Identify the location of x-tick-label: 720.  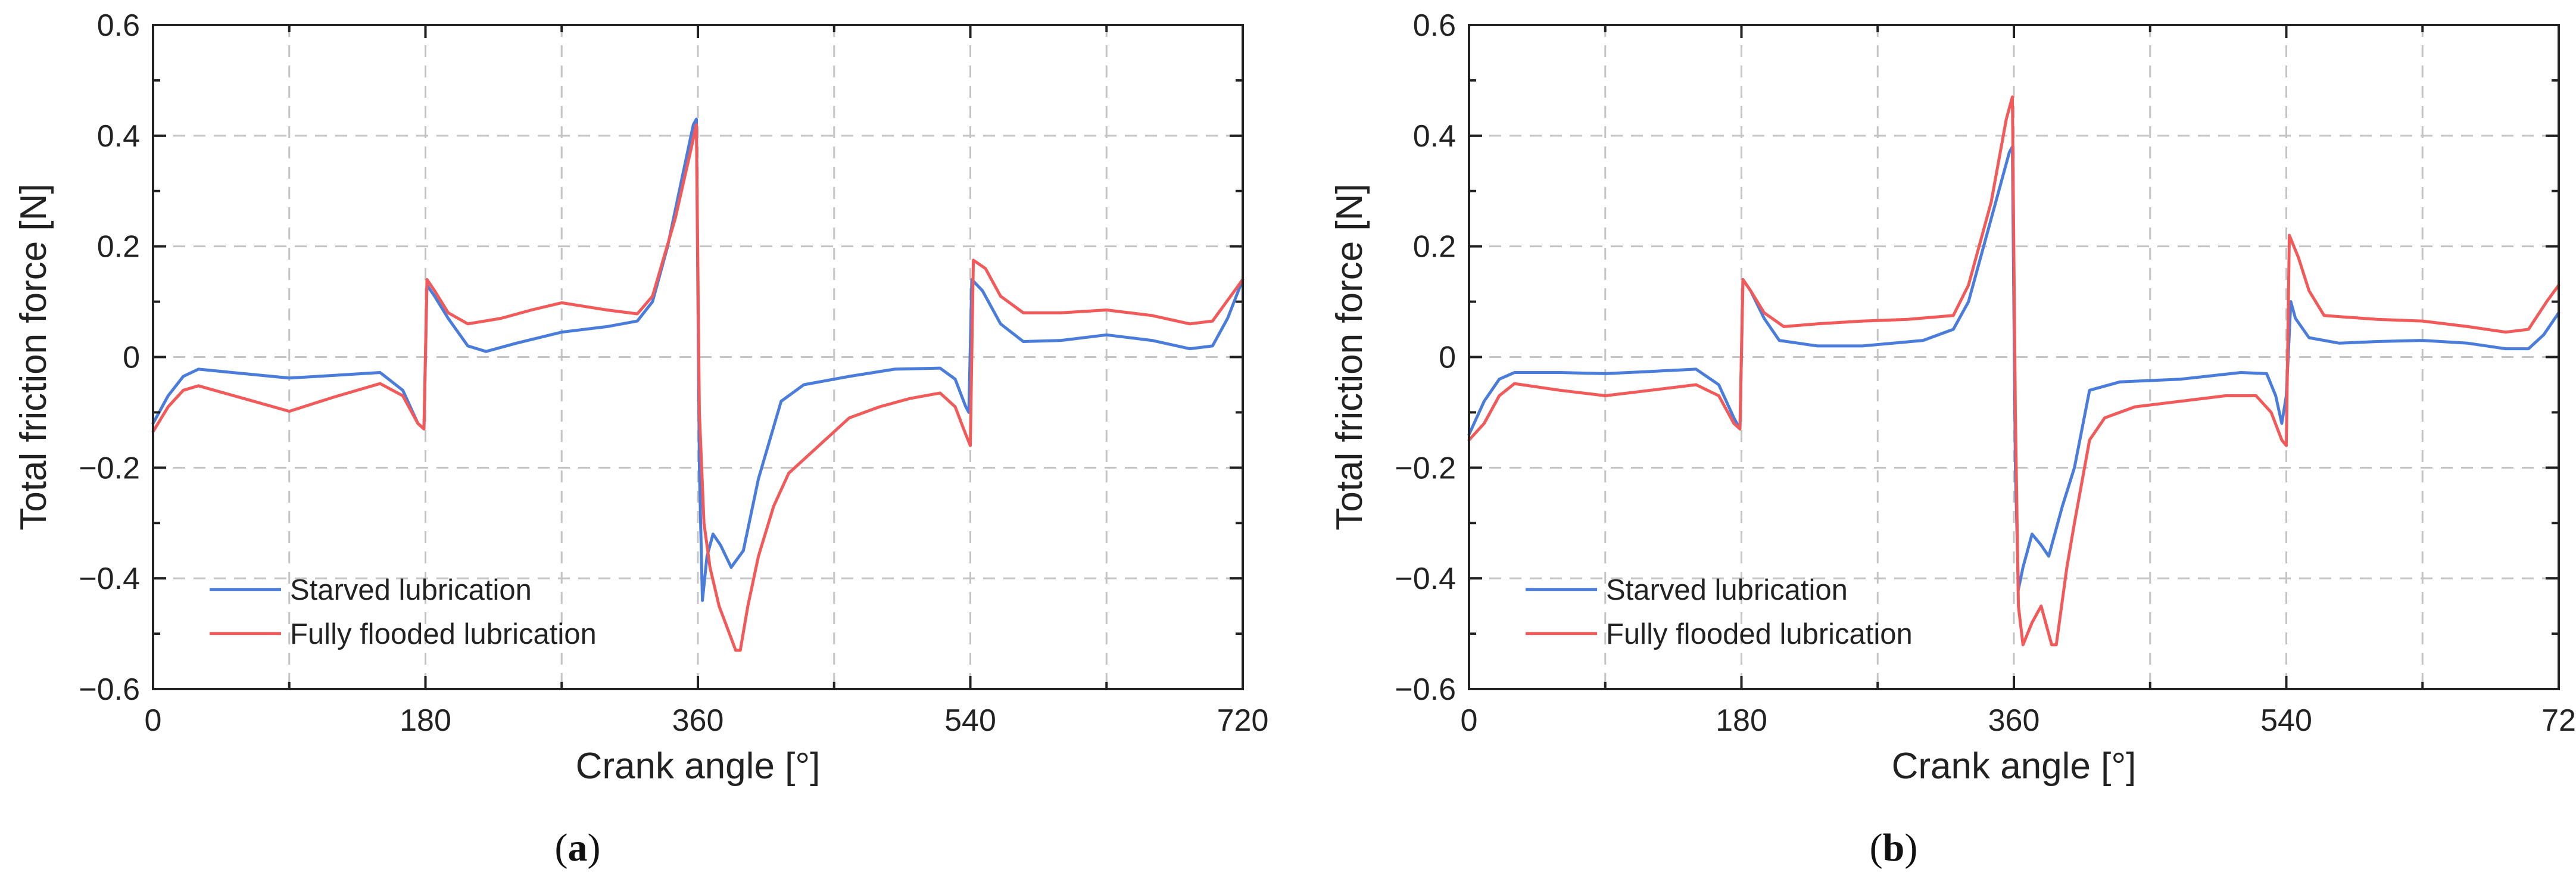
(1243, 720).